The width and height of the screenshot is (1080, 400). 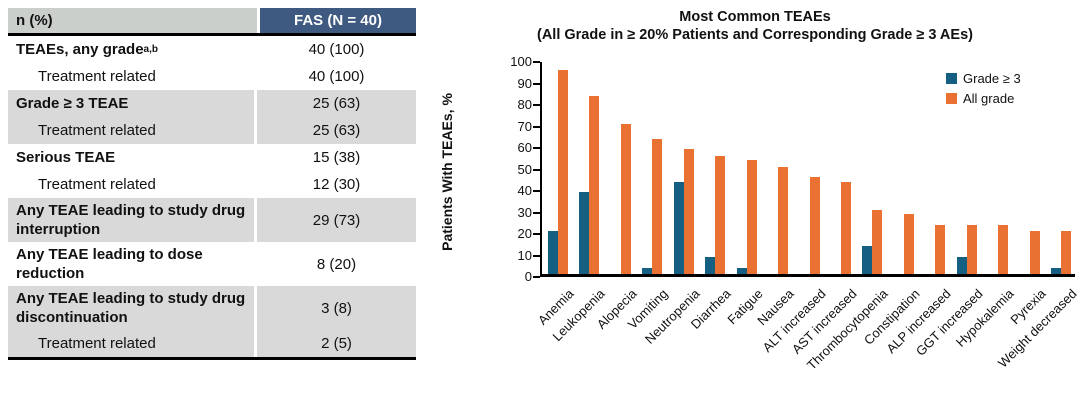 I want to click on table-row: Grade ≥ 3 TEAE 25 (63), so click(x=212, y=103).